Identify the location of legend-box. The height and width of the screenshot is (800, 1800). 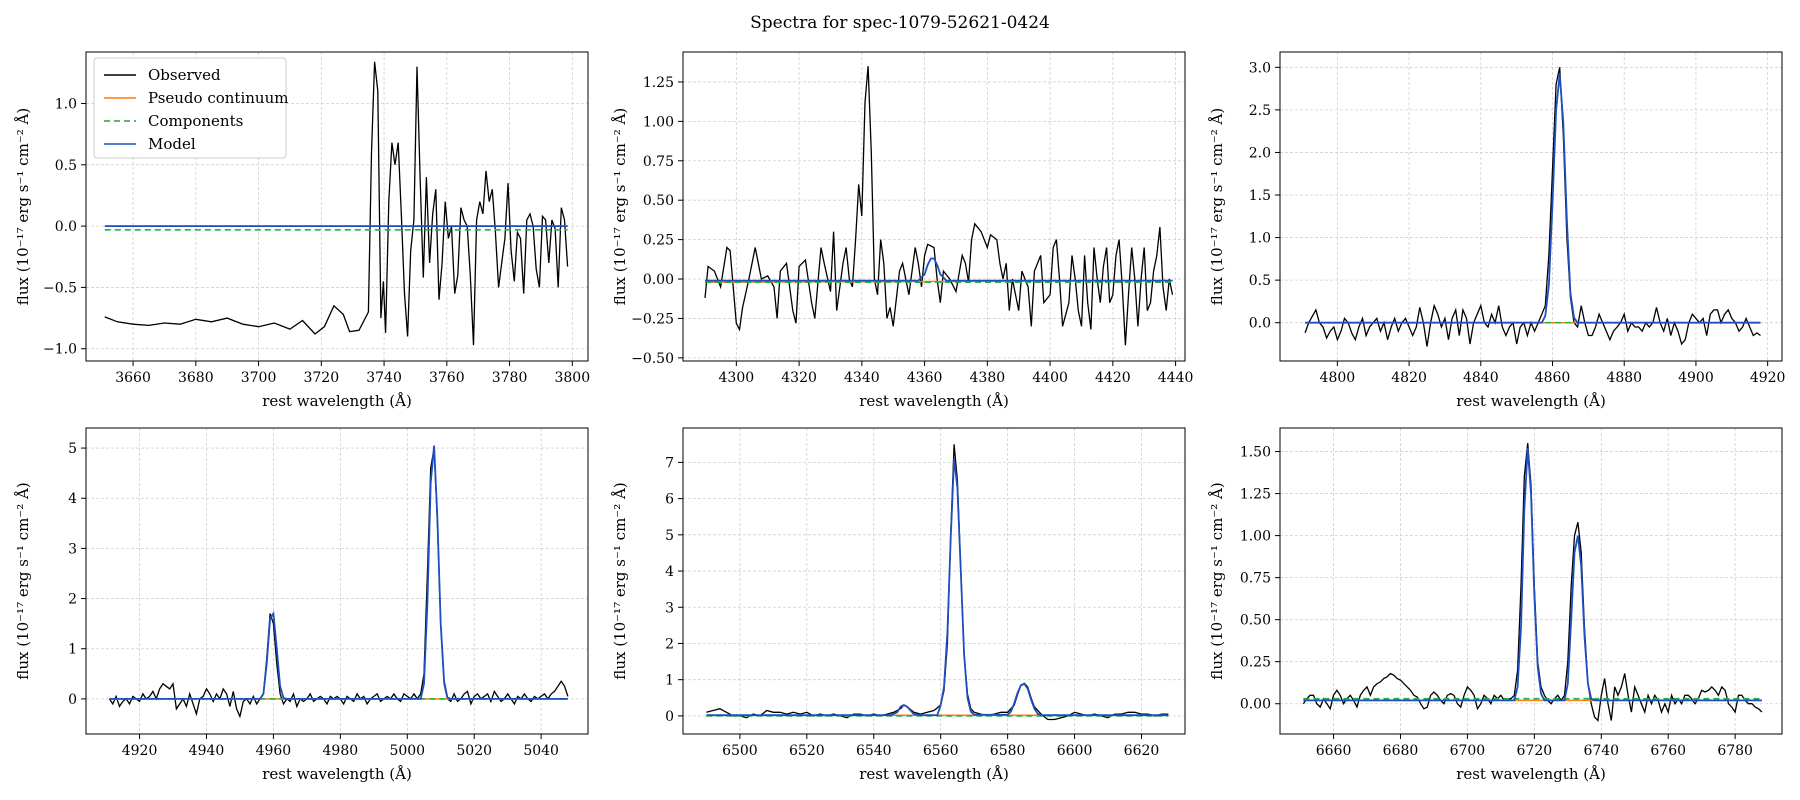
(190, 108).